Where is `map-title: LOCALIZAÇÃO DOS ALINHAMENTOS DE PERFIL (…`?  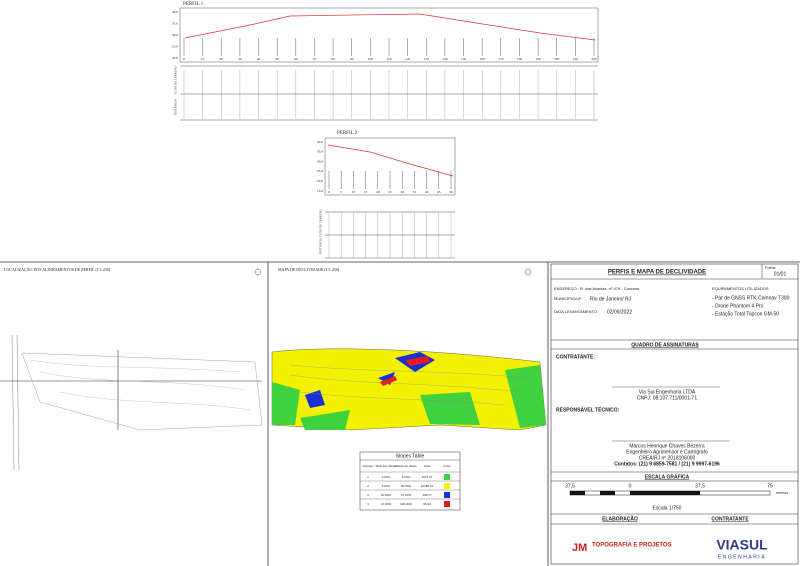
map-title: LOCALIZAÇÃO DOS ALINHAMENTOS DE PERFIL (… is located at coordinates (57, 269).